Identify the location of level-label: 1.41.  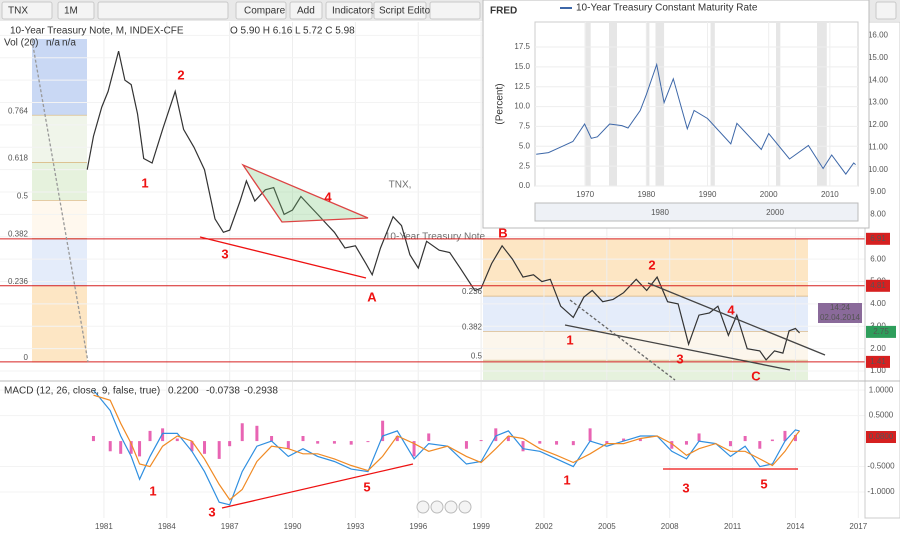
(878, 361).